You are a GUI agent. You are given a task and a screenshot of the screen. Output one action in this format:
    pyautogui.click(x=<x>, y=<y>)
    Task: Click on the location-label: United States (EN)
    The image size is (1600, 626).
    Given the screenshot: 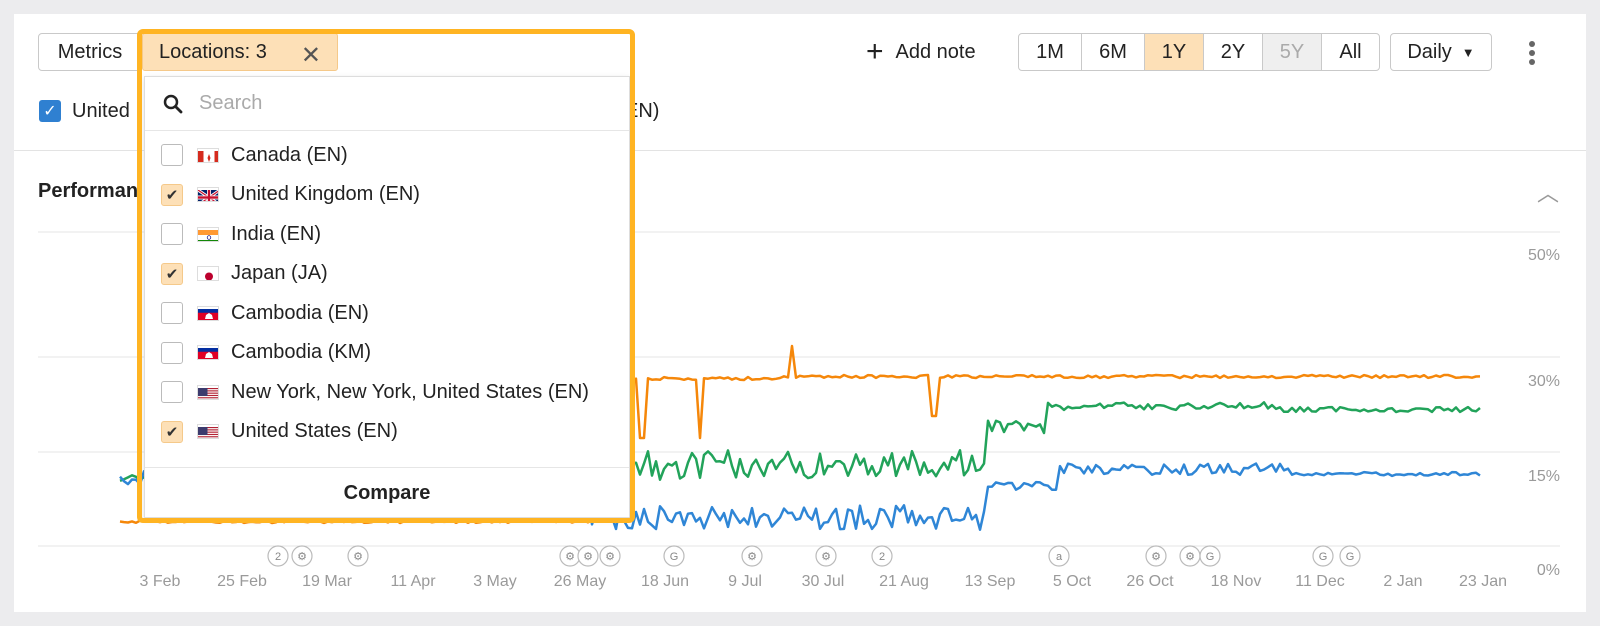 What is the action you would take?
    pyautogui.click(x=314, y=431)
    